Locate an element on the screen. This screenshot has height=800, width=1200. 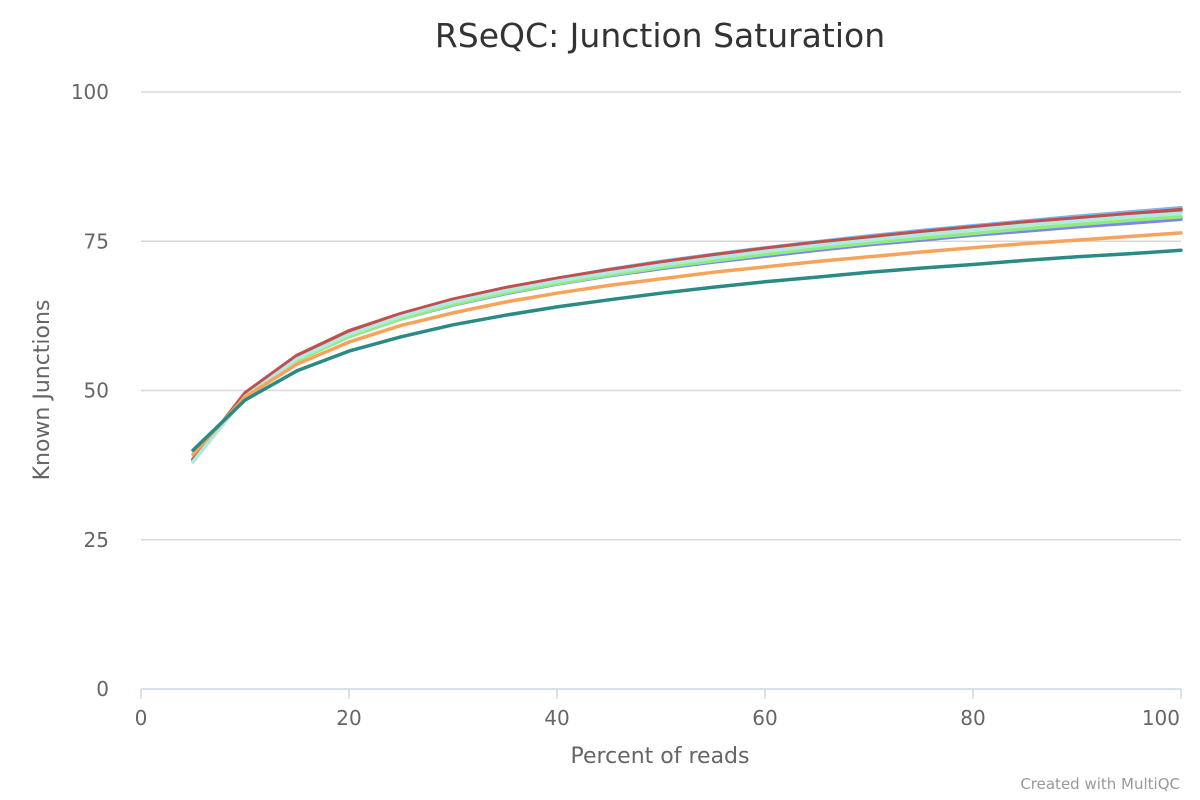
y-tick-labels: 0 25 50 75 100 is located at coordinates (90, 390).